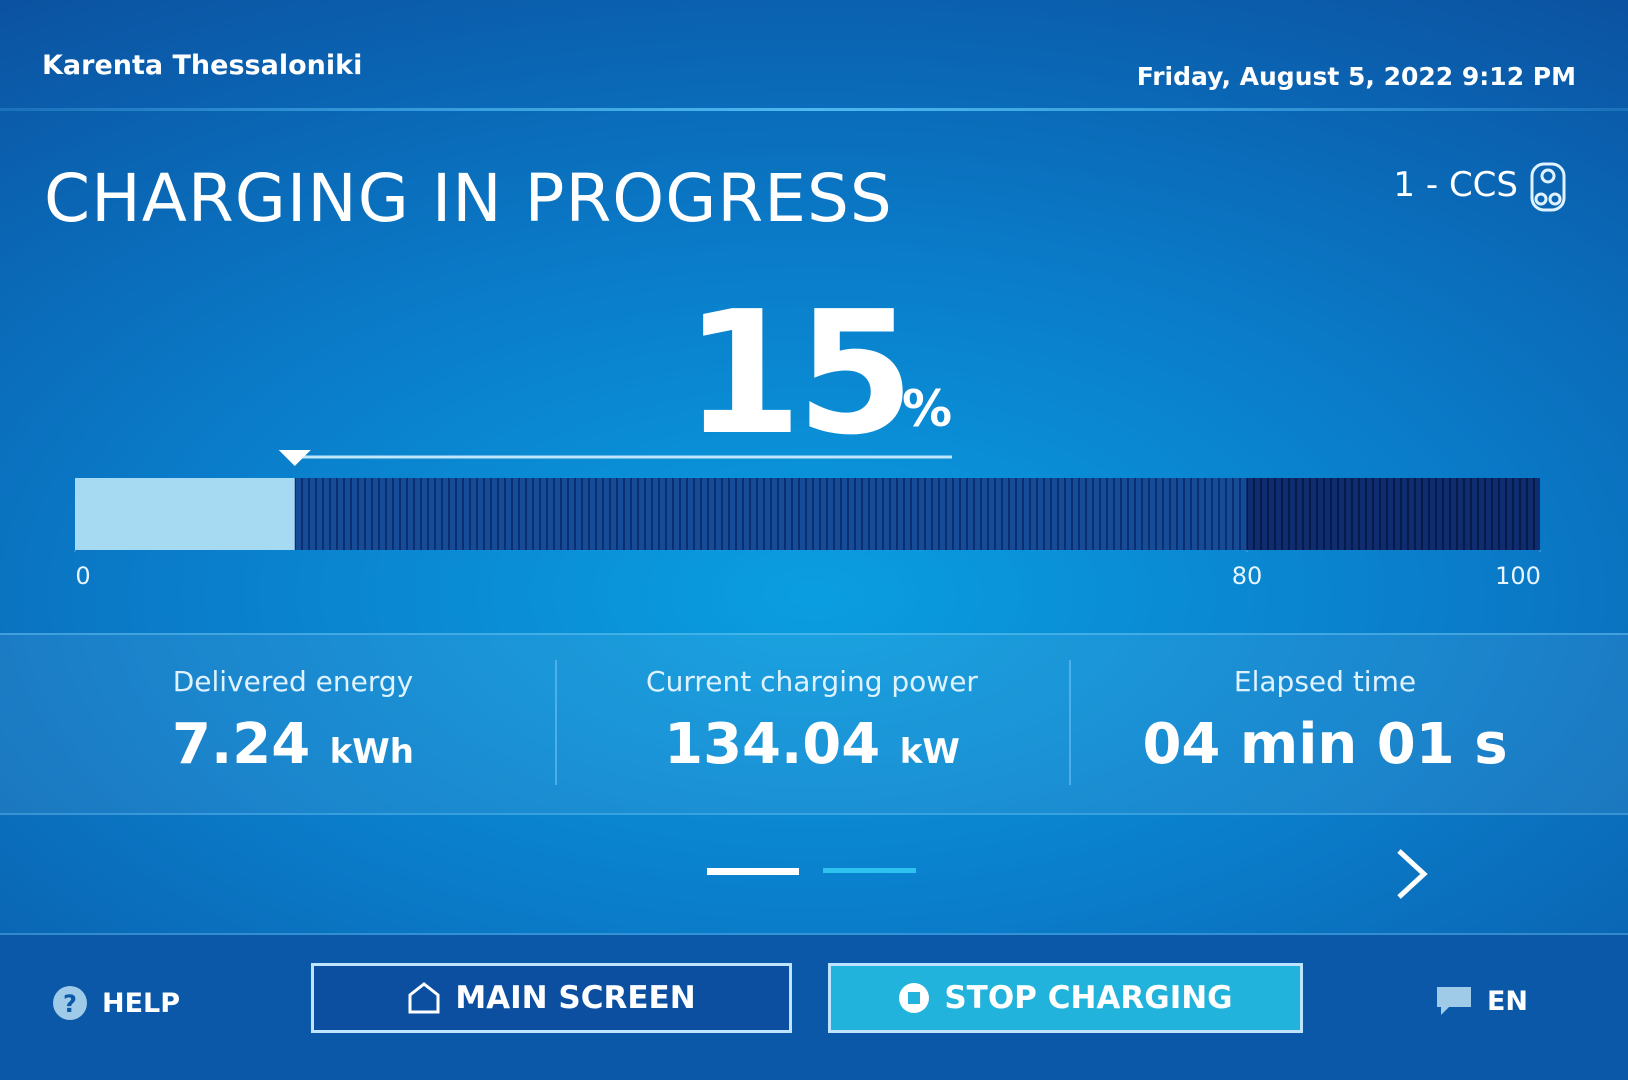 The image size is (1628, 1080). What do you see at coordinates (772, 744) in the screenshot?
I see `metric-value: 134.04` at bounding box center [772, 744].